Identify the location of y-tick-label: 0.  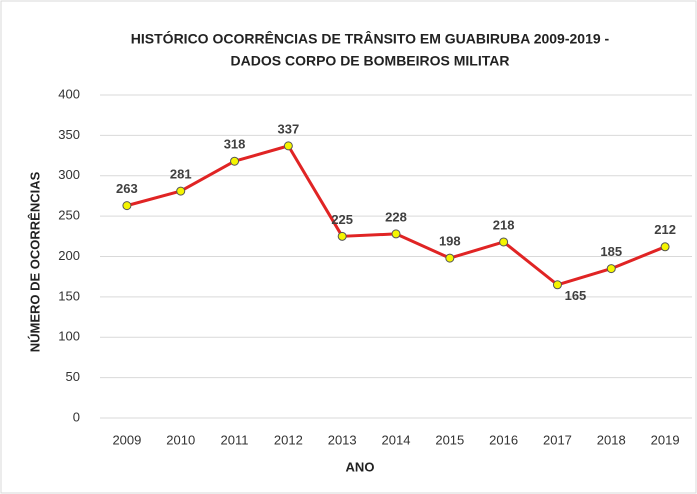
(76, 416).